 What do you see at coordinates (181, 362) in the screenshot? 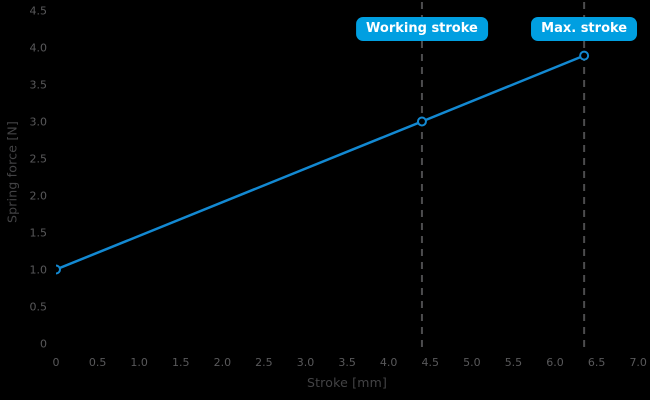
I see `x-tick-label: 1.5` at bounding box center [181, 362].